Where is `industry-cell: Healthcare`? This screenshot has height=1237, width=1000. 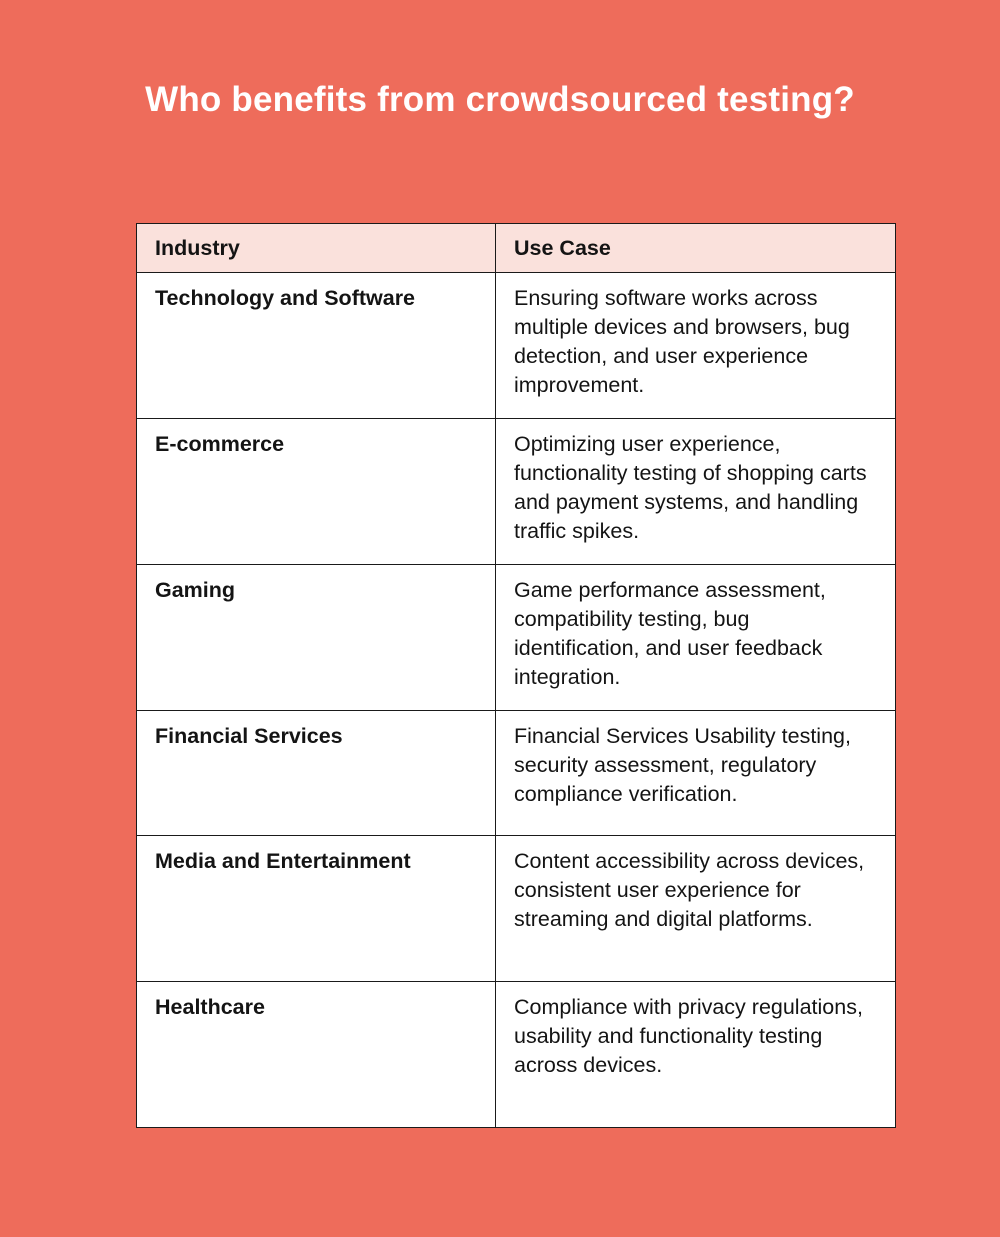
industry-cell: Healthcare is located at coordinates (316, 1054).